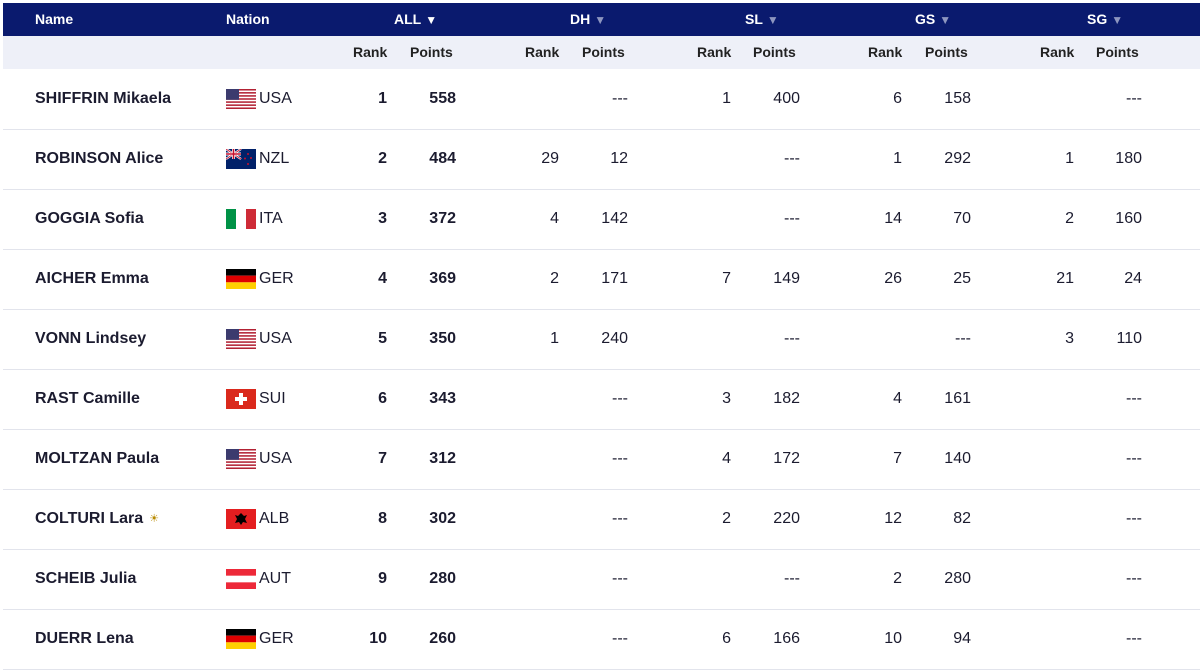 Image resolution: width=1200 pixels, height=670 pixels. Describe the element at coordinates (933, 19) in the screenshot. I see `column-header-gs: GS ▼` at that location.